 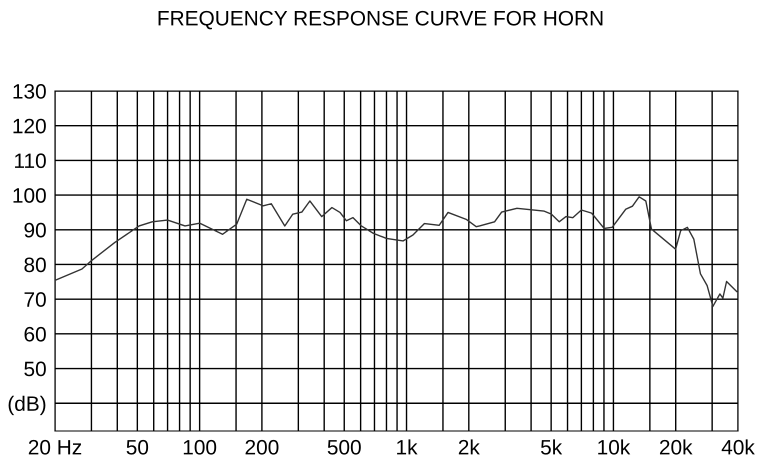 I want to click on x-tick-label: 500, so click(x=344, y=447).